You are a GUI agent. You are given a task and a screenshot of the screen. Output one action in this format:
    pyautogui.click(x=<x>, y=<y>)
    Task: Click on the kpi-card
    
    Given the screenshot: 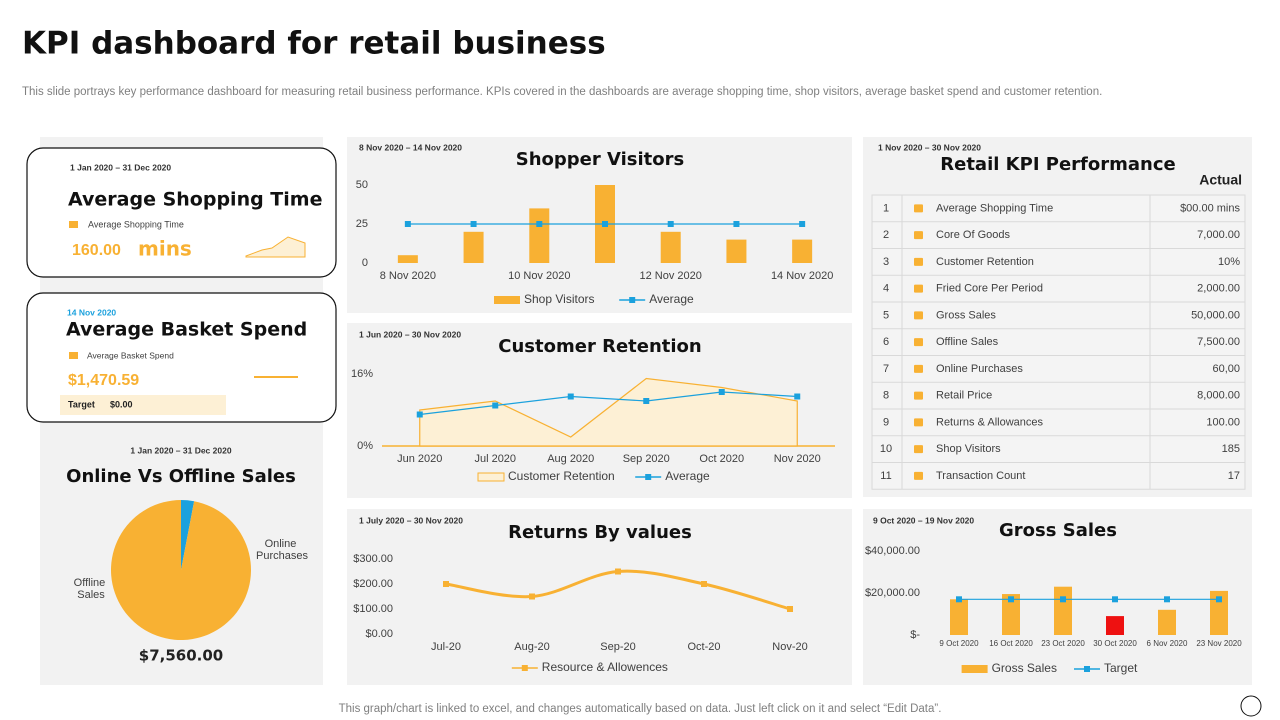 What is the action you would take?
    pyautogui.click(x=181, y=212)
    